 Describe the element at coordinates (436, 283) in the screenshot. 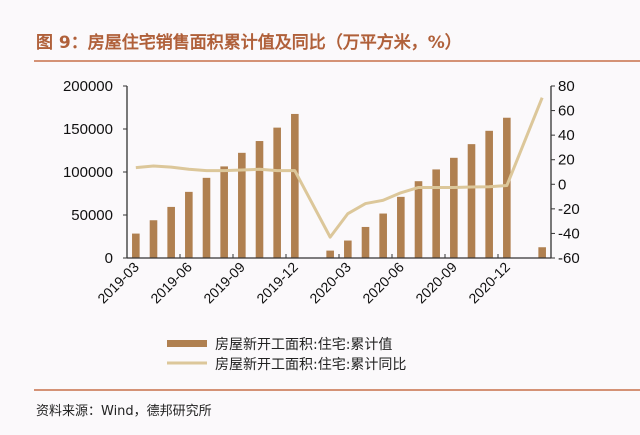

I see `x-tick-label: 2020-09` at that location.